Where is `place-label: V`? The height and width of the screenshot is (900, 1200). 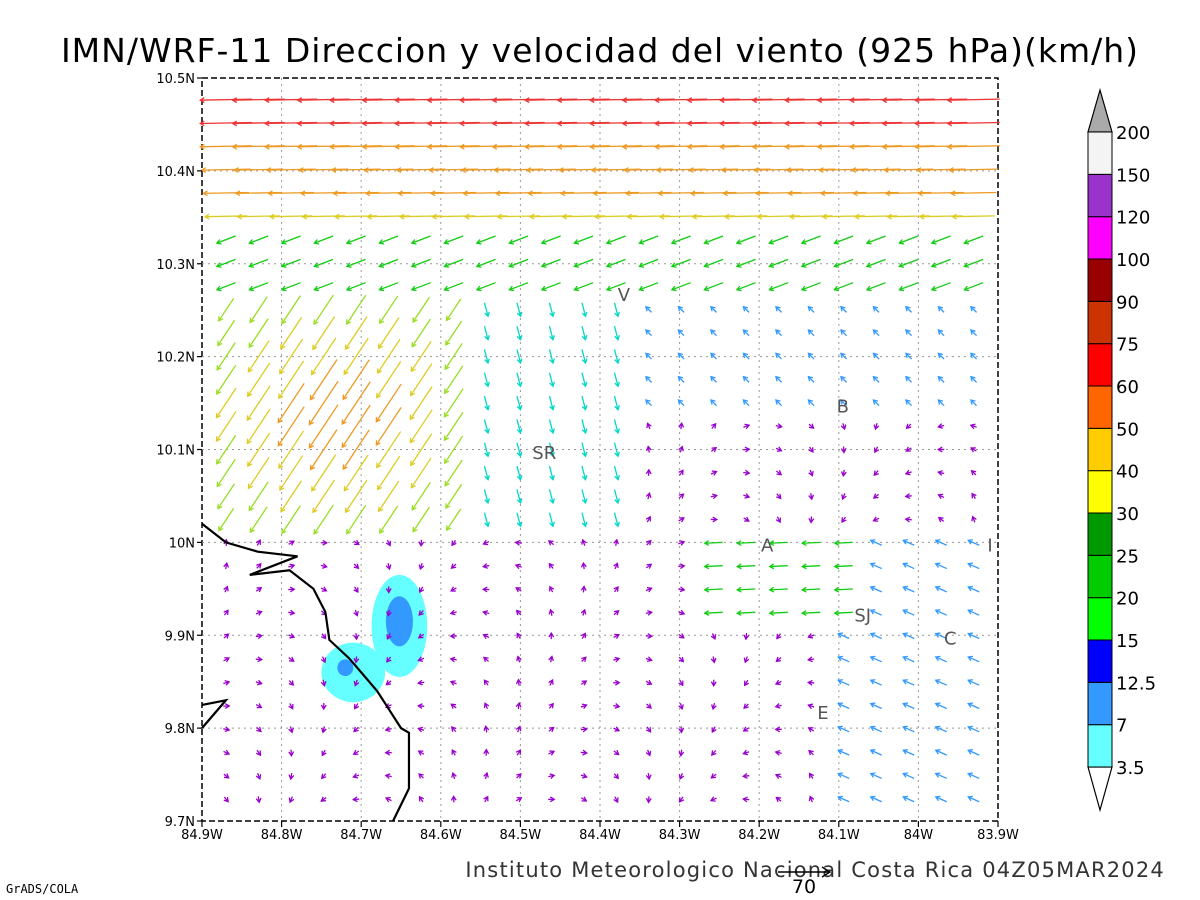
place-label: V is located at coordinates (624, 295).